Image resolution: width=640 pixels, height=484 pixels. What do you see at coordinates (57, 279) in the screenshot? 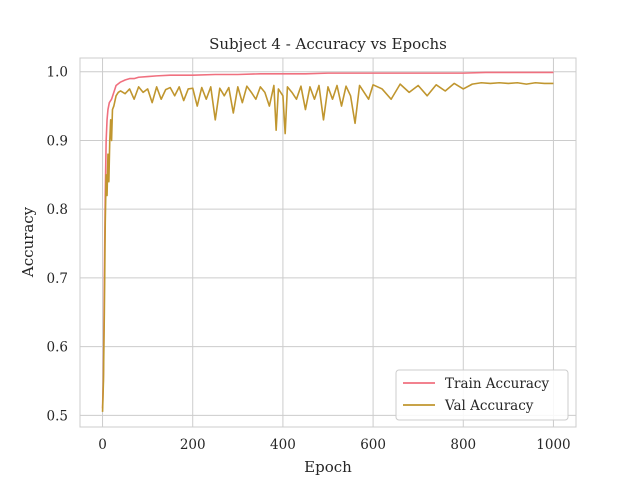
I see `y-tick-label: 0.7` at bounding box center [57, 279].